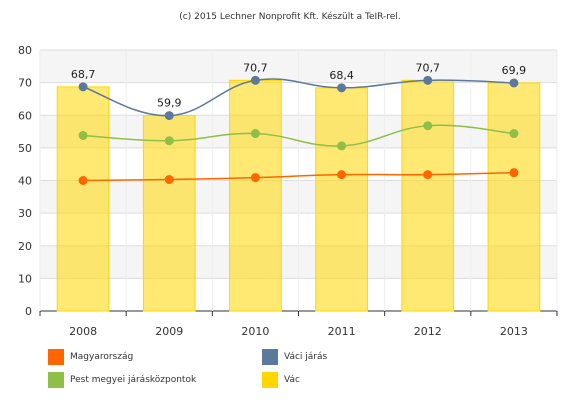  I want to click on y-tick-label: 0, so click(28, 311).